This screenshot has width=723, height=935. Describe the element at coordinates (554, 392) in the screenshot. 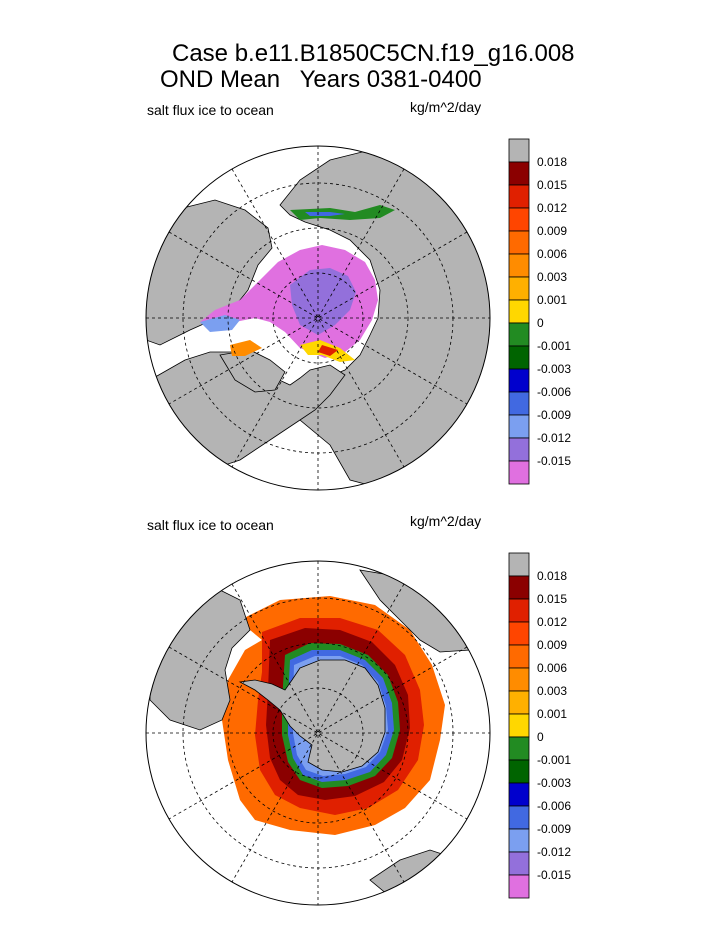

I see `colorbar-top-tick-label: -0.006` at that location.